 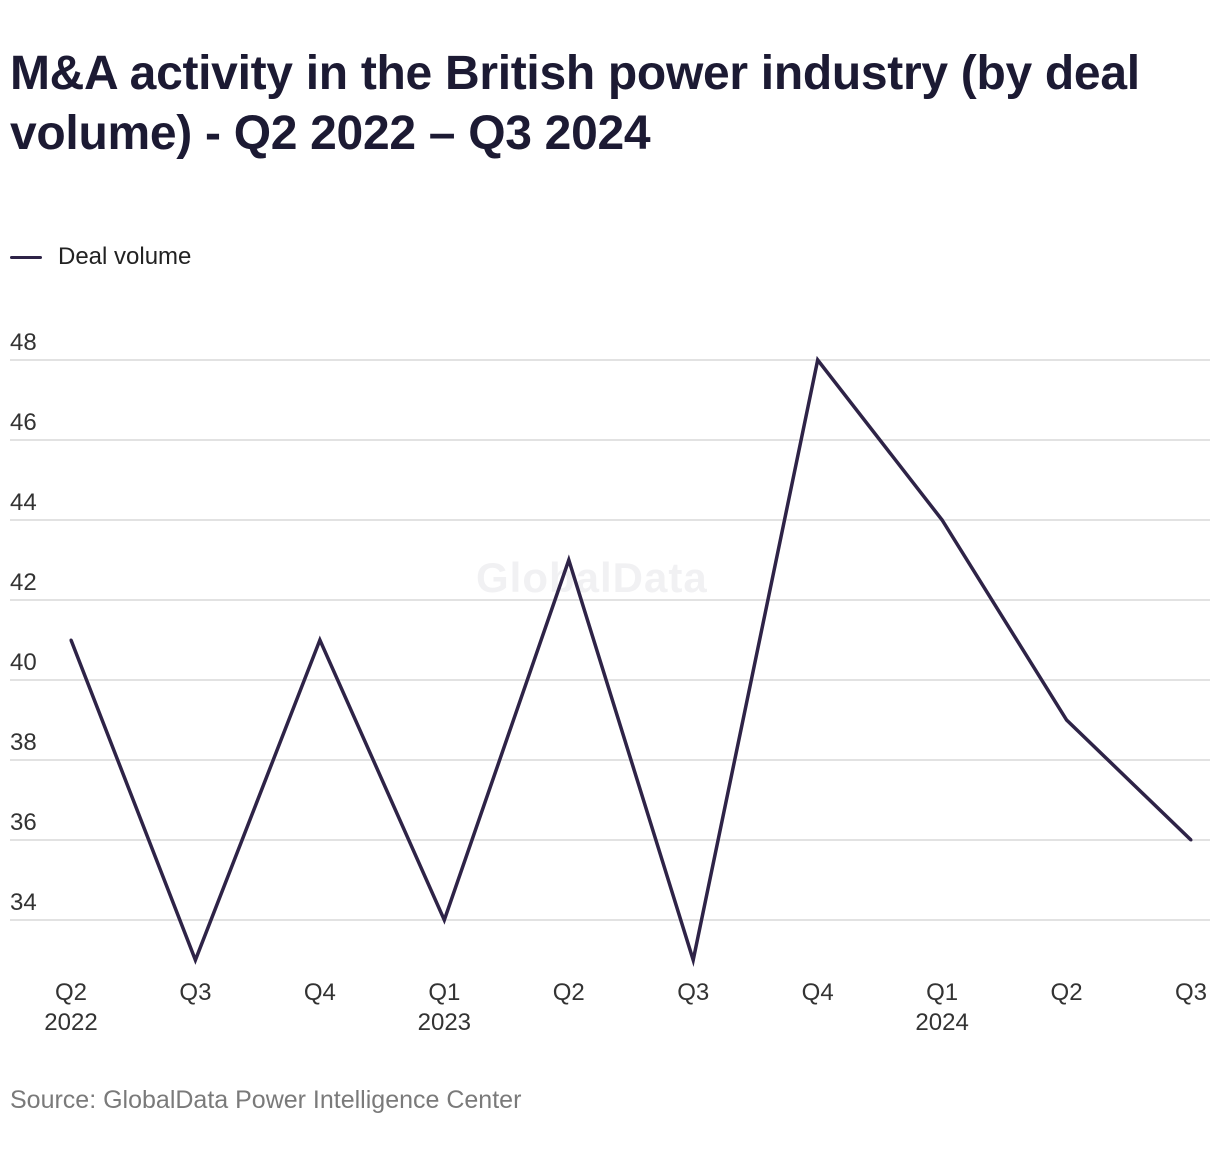 I want to click on x-tick-label-2: Q4, so click(x=320, y=992).